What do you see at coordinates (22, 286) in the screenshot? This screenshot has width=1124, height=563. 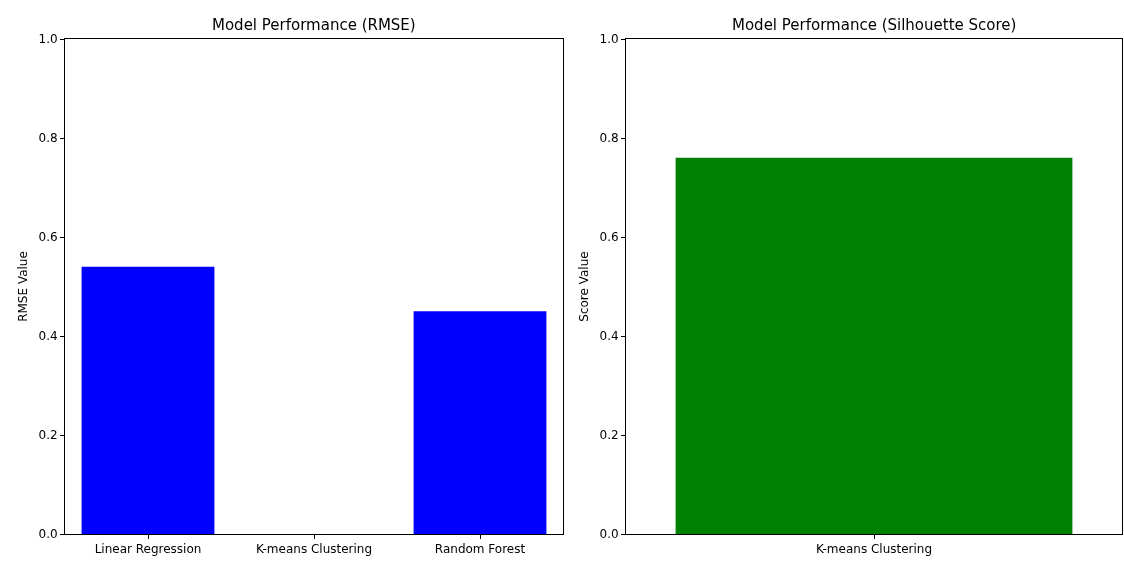 I see `y-axis-title: RMSE Value` at bounding box center [22, 286].